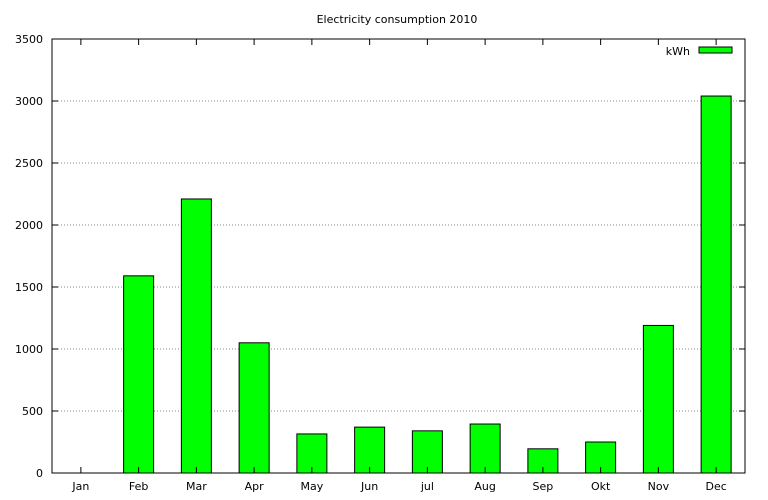 This screenshot has width=768, height=500. Describe the element at coordinates (543, 486) in the screenshot. I see `x-tick-label: Sep` at that location.